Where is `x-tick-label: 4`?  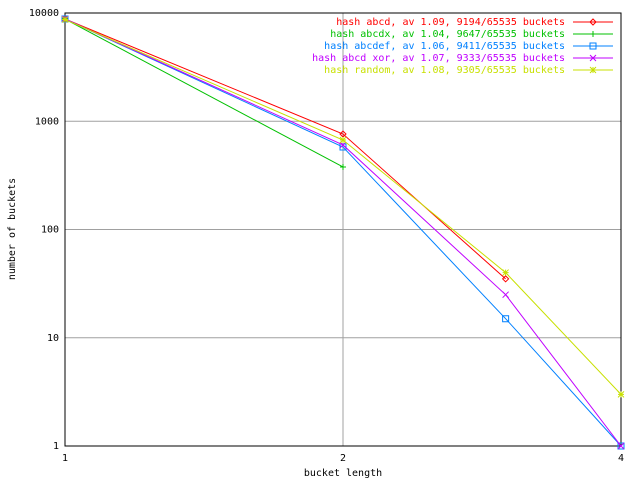 x-tick-label: 4 is located at coordinates (621, 458).